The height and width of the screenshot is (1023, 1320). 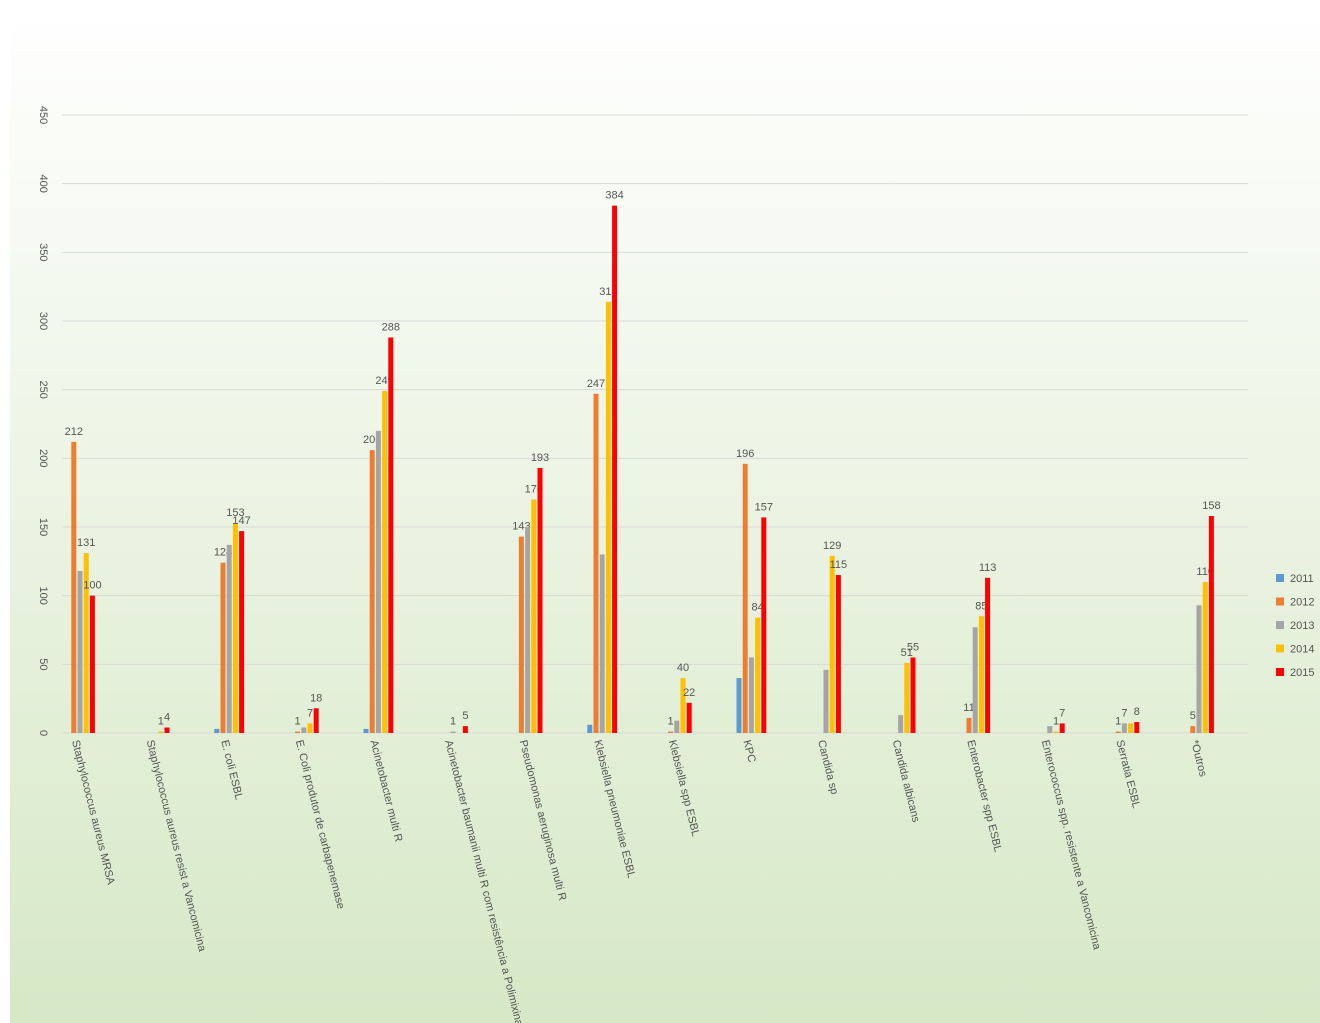 What do you see at coordinates (839, 565) in the screenshot?
I see `data-label: 115` at bounding box center [839, 565].